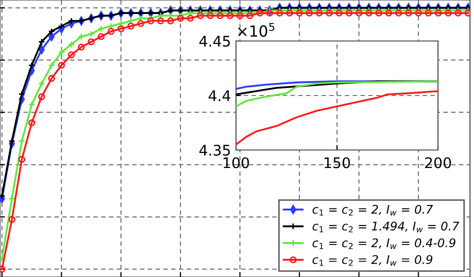 This screenshot has width=474, height=277. I want to click on legend-label: c$_{1}$ = c$_{2}$ = 1.494, I$_{w}$ = 0.7, so click(386, 227).